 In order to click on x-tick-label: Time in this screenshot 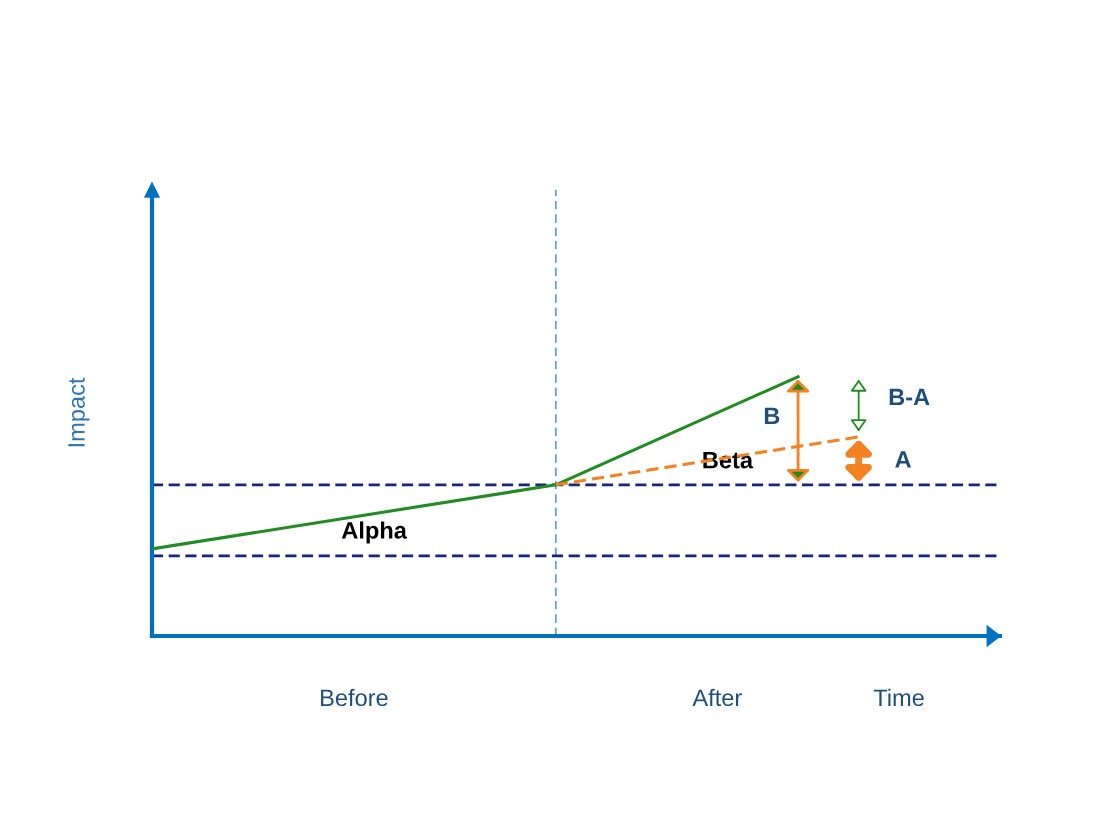, I will do `click(898, 697)`.